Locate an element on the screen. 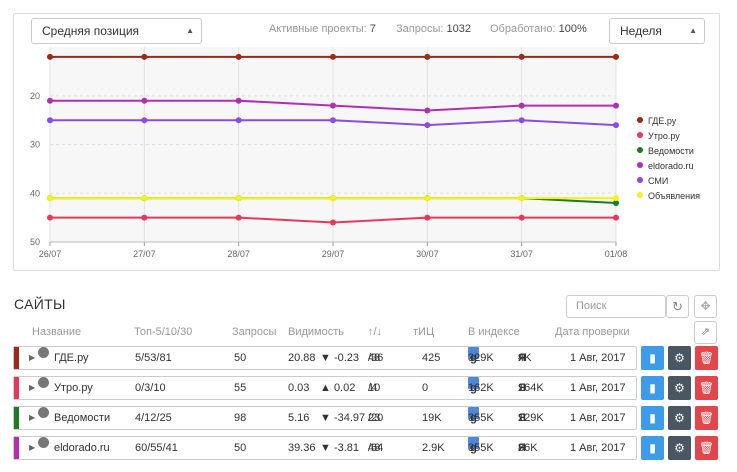  visibility-change: ▼ -34.97 is located at coordinates (343, 418).